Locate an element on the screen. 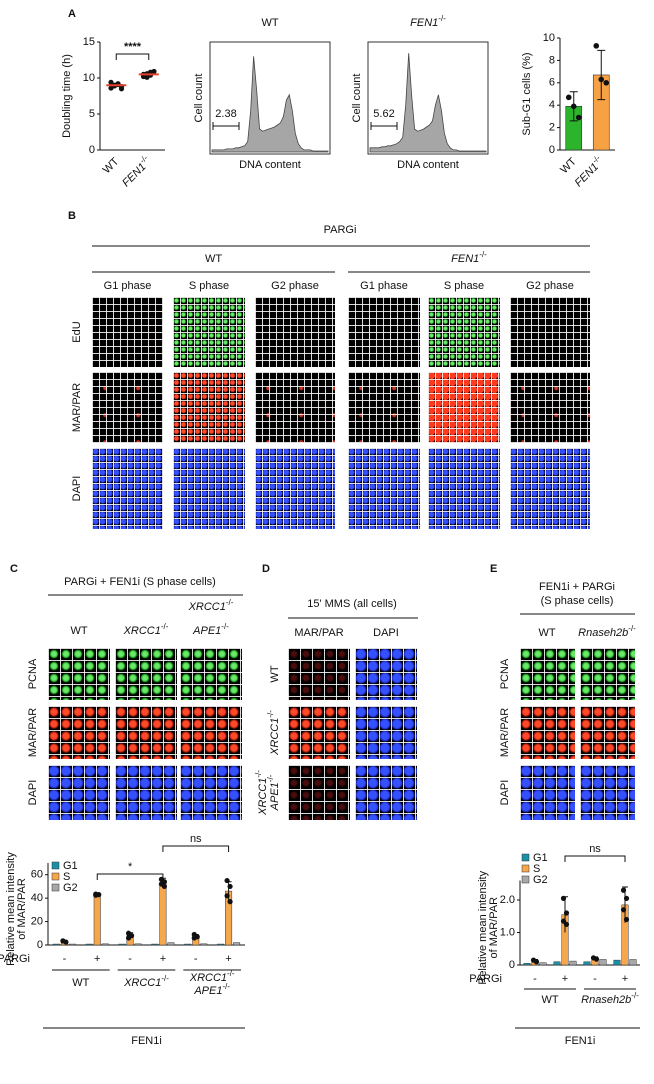 Image resolution: width=654 pixels, height=1084 pixels. y-axis-label: of MAR/PAR is located at coordinates (22, 909).